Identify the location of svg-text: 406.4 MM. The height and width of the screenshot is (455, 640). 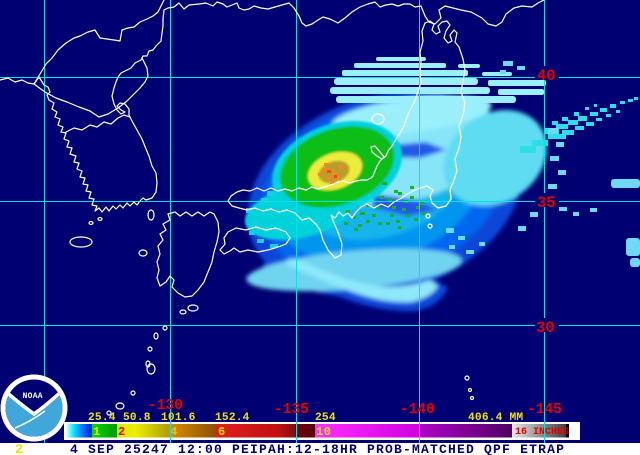
(495, 418).